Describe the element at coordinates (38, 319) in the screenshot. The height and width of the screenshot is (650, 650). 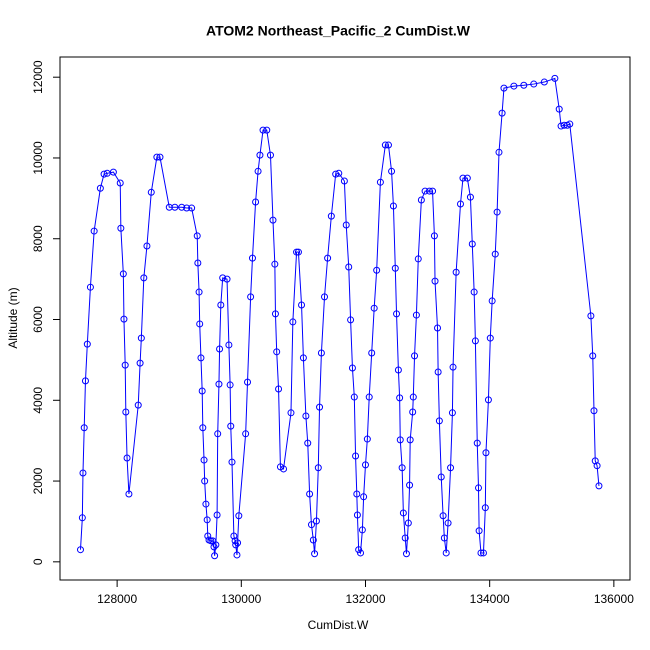
I see `y-tick-label: 6000` at that location.